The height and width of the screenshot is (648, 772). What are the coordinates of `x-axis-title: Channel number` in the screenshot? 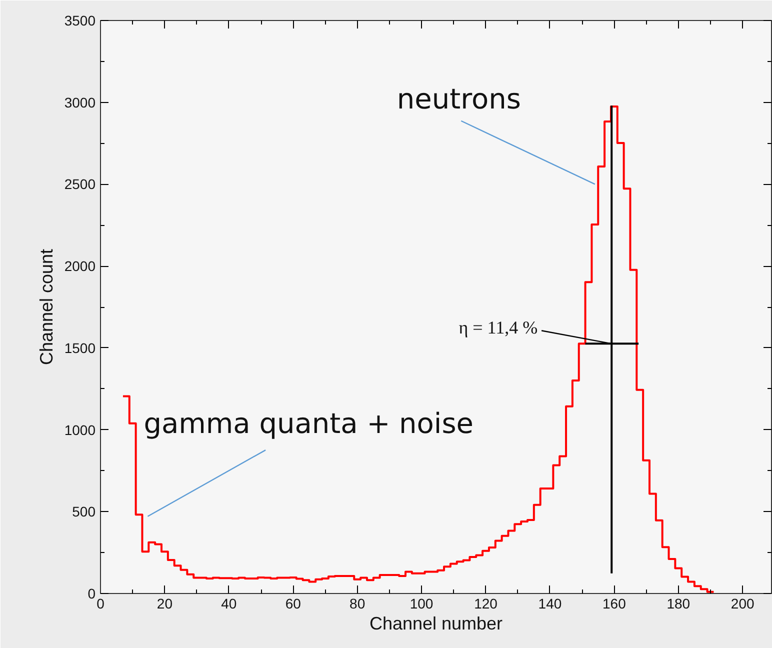 It's located at (436, 624).